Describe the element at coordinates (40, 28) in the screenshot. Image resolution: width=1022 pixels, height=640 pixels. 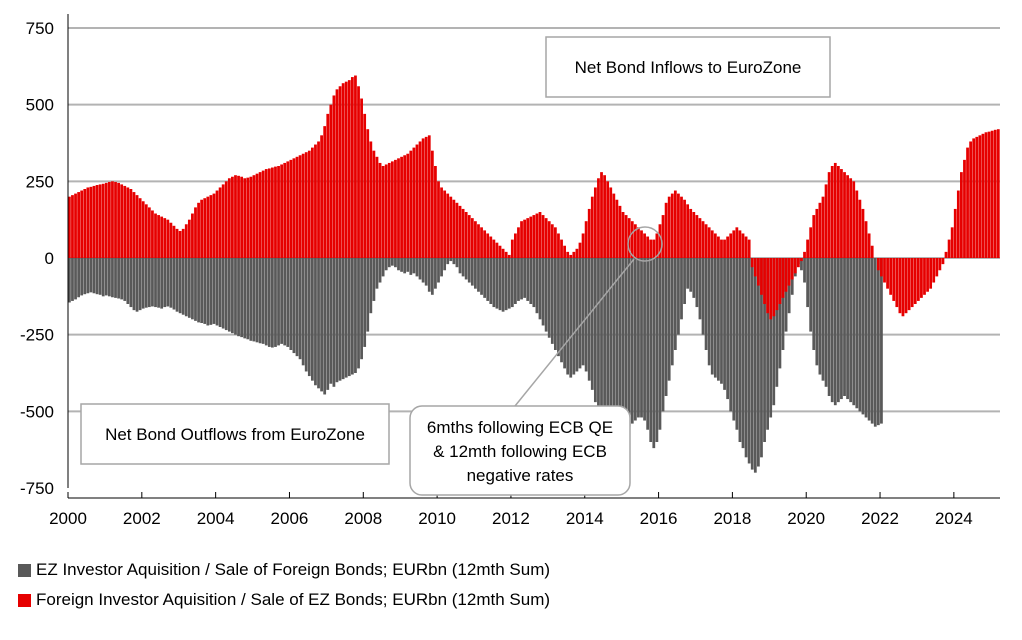
I see `y-tick-label: 750` at that location.